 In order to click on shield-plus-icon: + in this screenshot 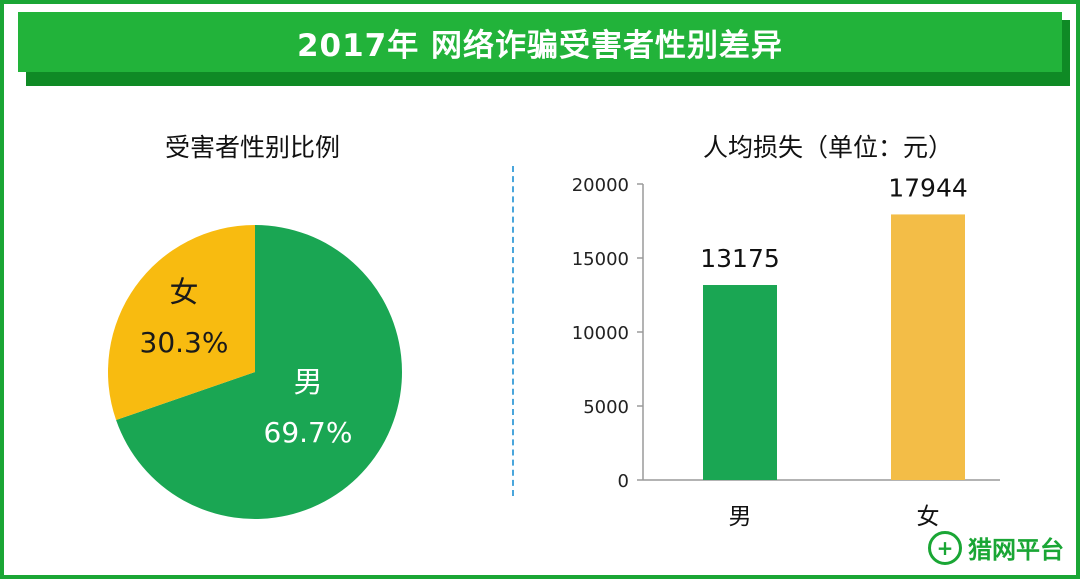, I will do `click(945, 547)`.